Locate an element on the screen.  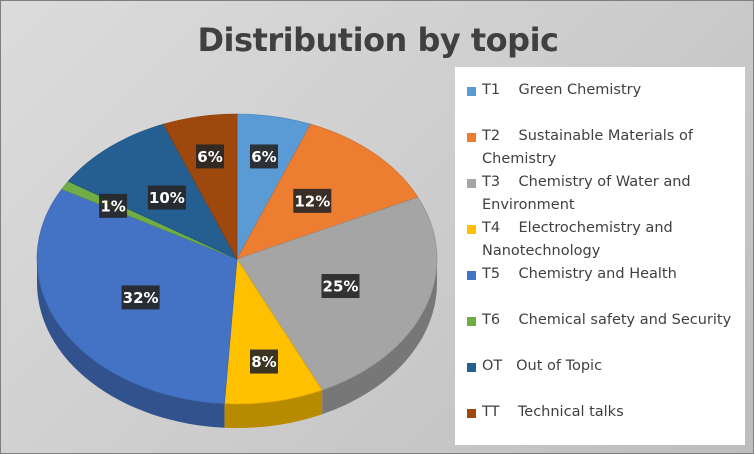
data-label-text: 12% is located at coordinates (312, 201).